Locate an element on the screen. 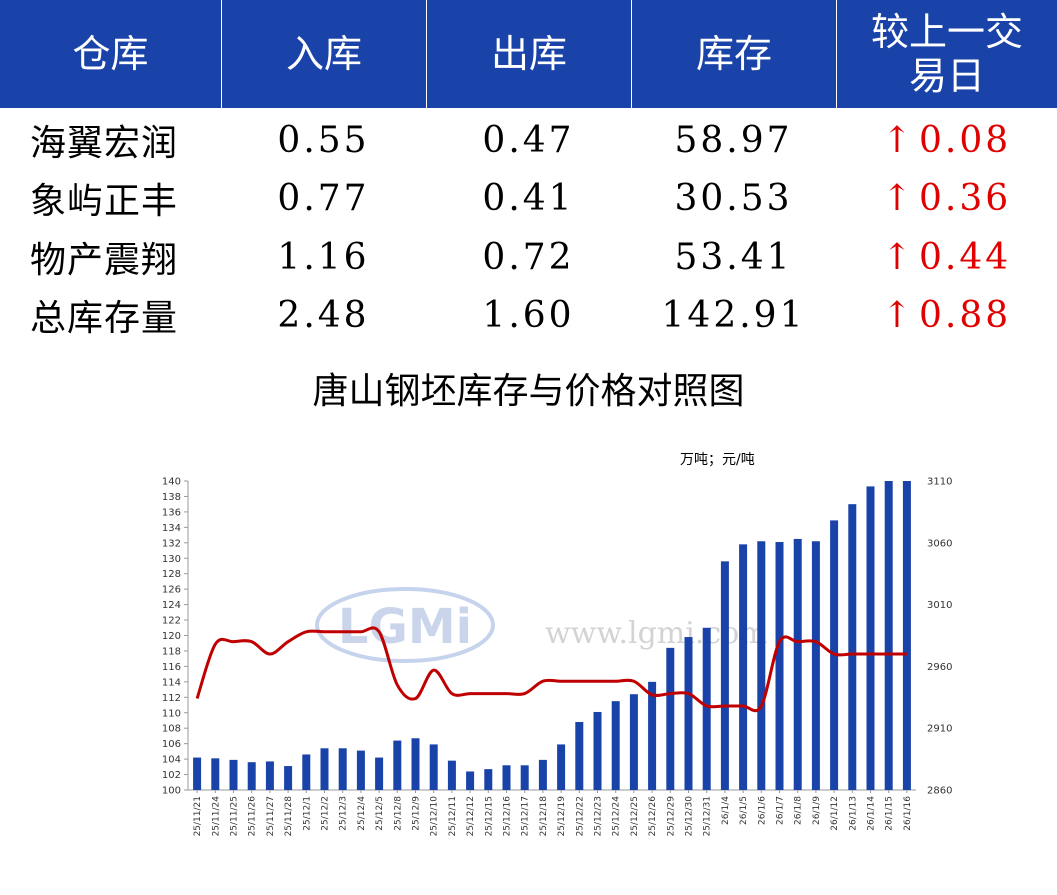 The width and height of the screenshot is (1057, 895). x-tick-label: 25/12/16 is located at coordinates (508, 816).